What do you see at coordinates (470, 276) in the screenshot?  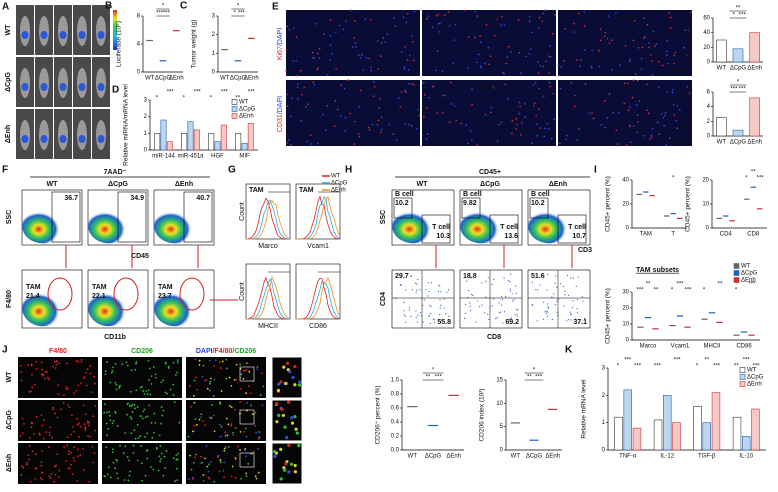 I see `quadrant-percent: 18.8` at bounding box center [470, 276].